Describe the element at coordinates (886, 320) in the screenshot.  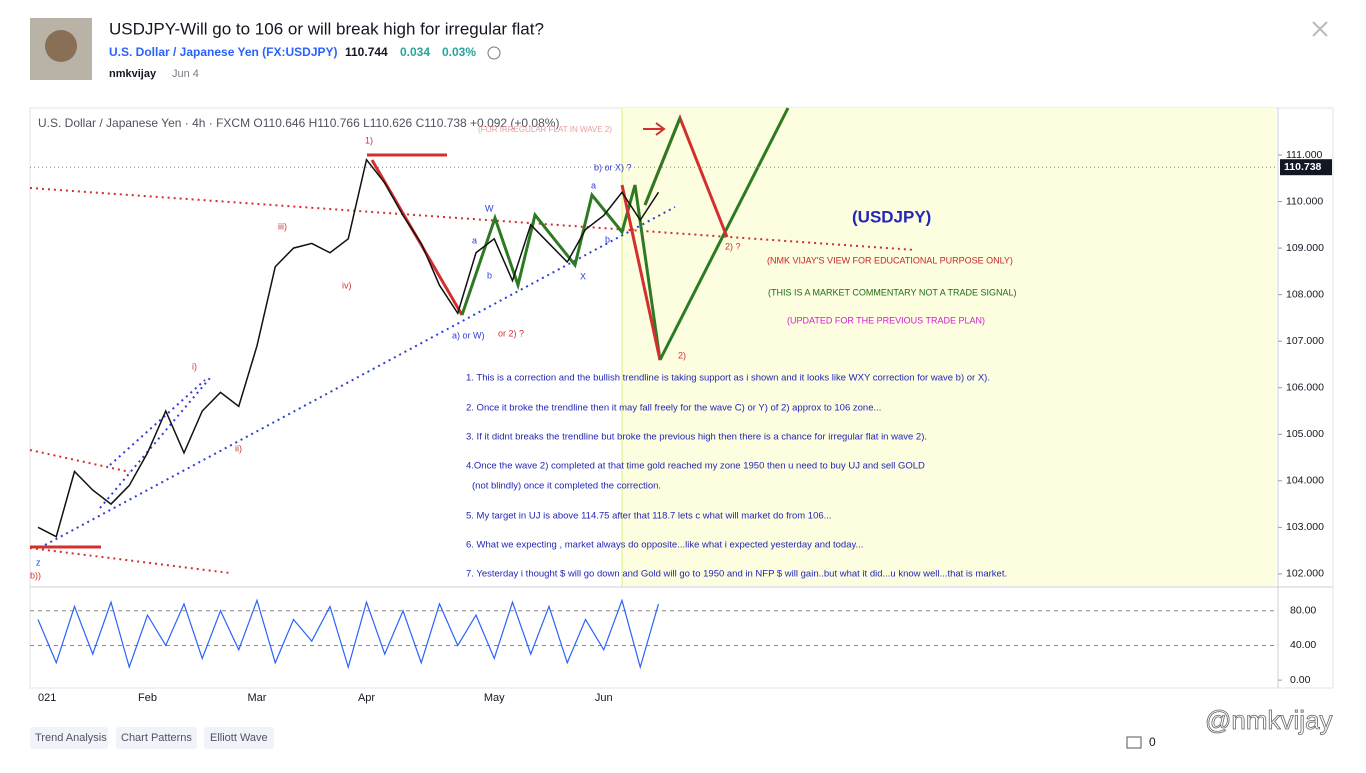
I see `annotation: (UPDATED FOR THE PREVIOUS TRADE PLAN)` at that location.